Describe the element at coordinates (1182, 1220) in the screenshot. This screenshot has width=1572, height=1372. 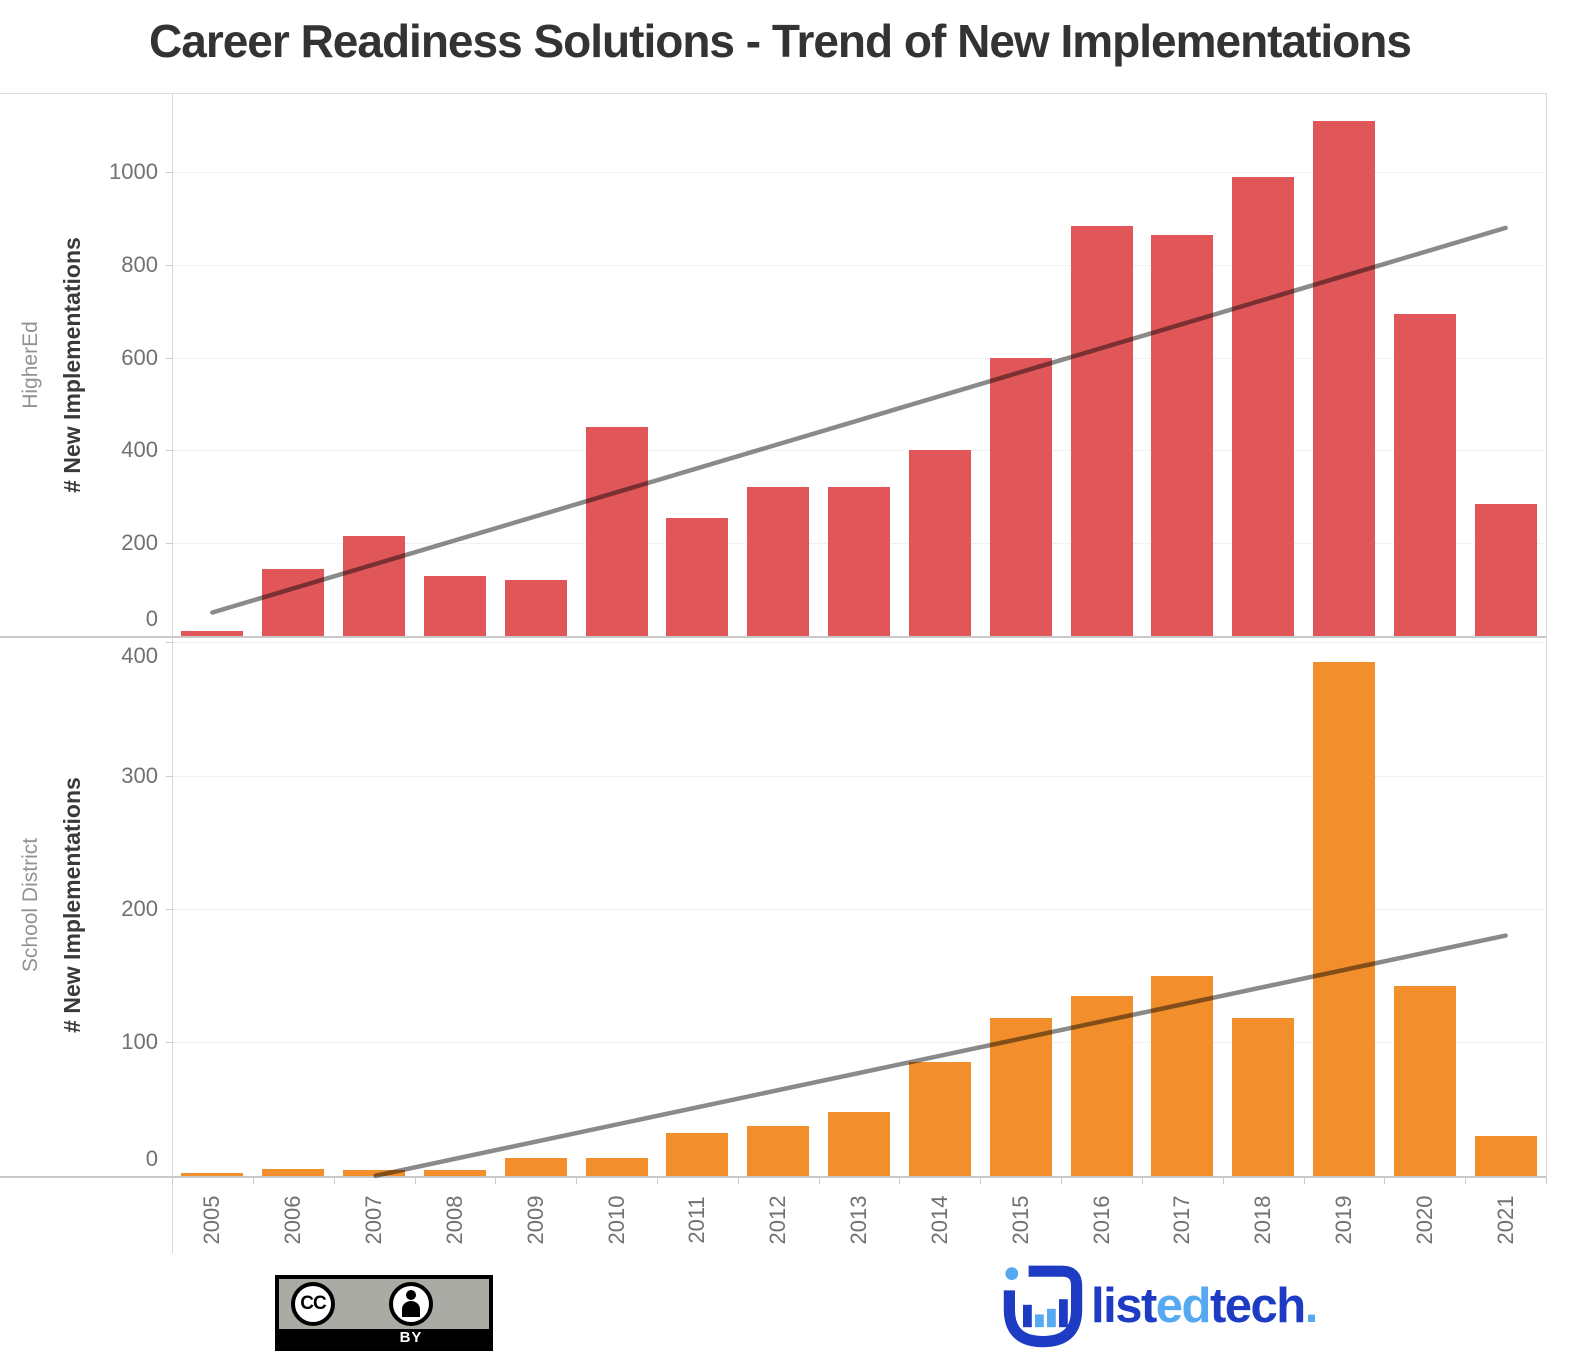
I see `x-tick-label-2017: 2017` at that location.